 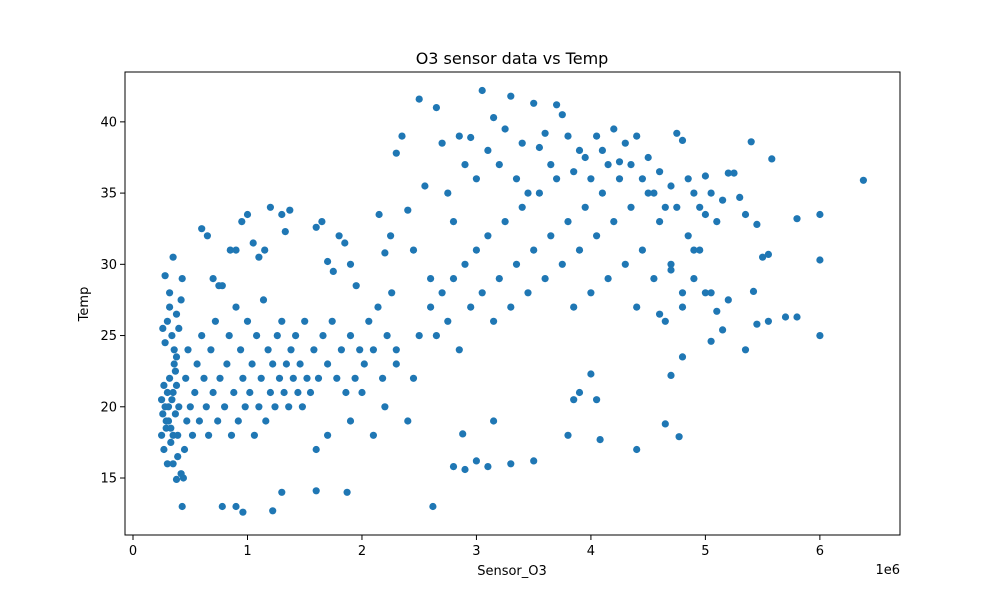 I want to click on x-tick-label: 1, so click(x=247, y=551).